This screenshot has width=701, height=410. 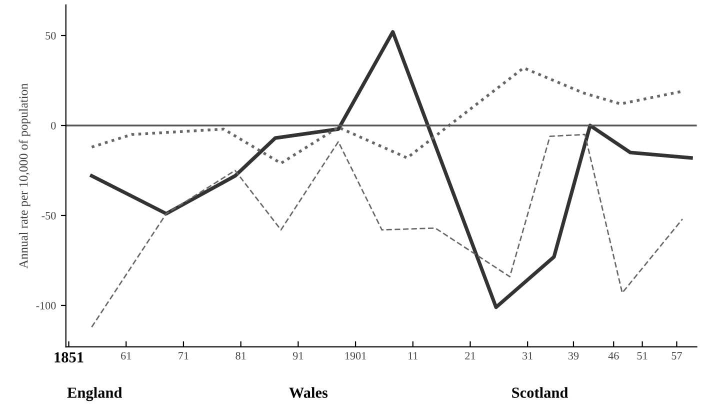 I want to click on y-tick-label: -100, so click(x=46, y=306).